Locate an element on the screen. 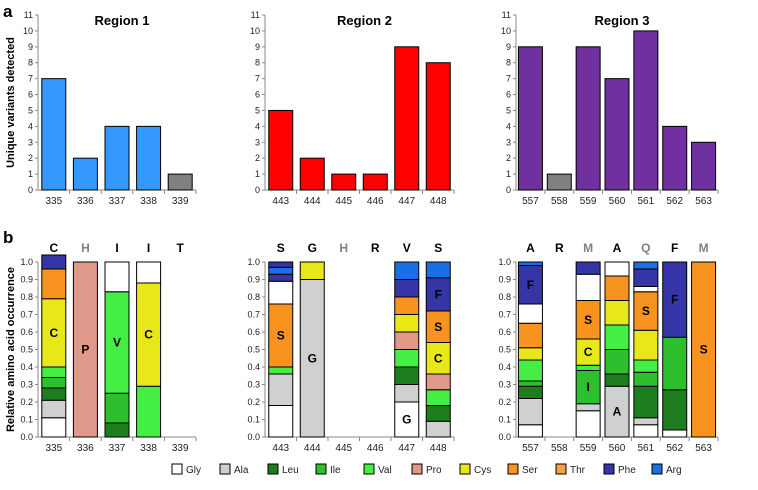 The image size is (758, 490). segment-label-335: C is located at coordinates (53, 333).